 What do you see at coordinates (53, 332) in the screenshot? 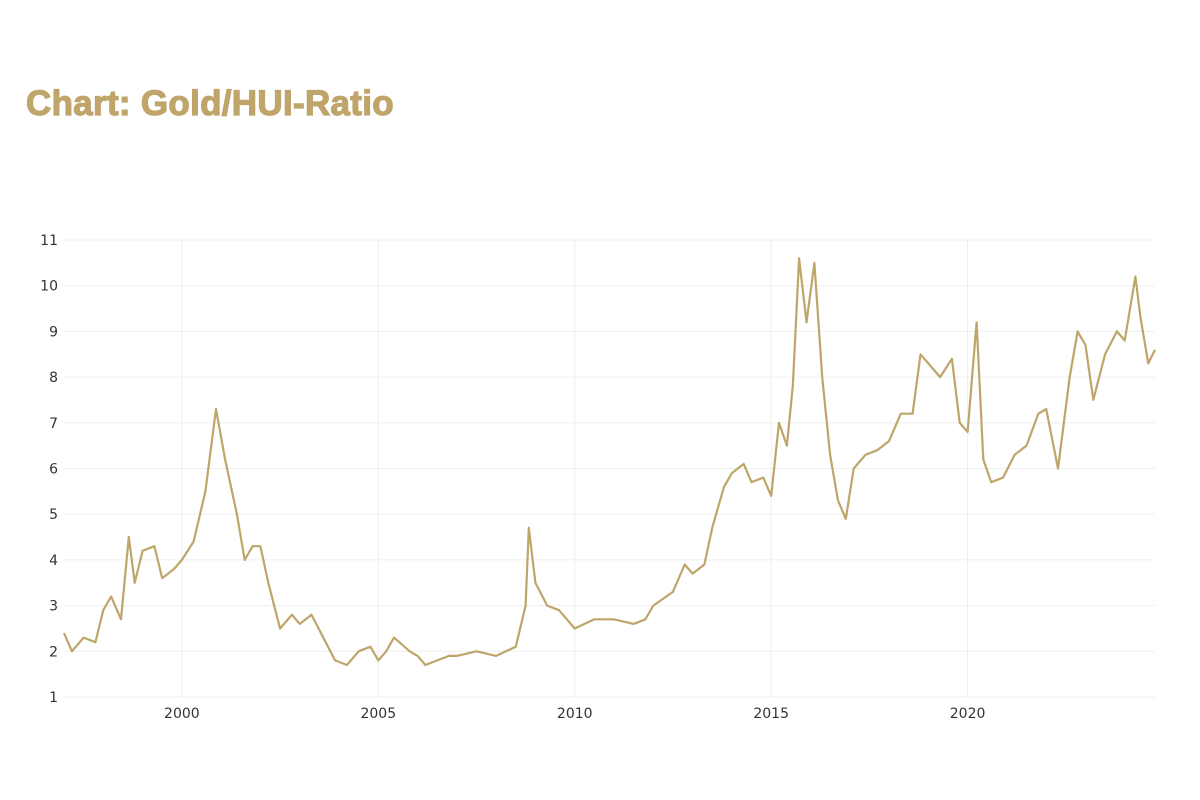
I see `y-tick-label: 9` at bounding box center [53, 332].